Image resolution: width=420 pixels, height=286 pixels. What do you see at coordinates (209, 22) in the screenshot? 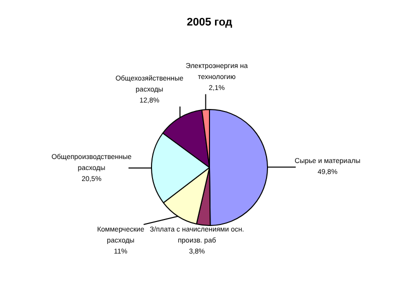
I see `chart-title: 2005 год` at bounding box center [209, 22].